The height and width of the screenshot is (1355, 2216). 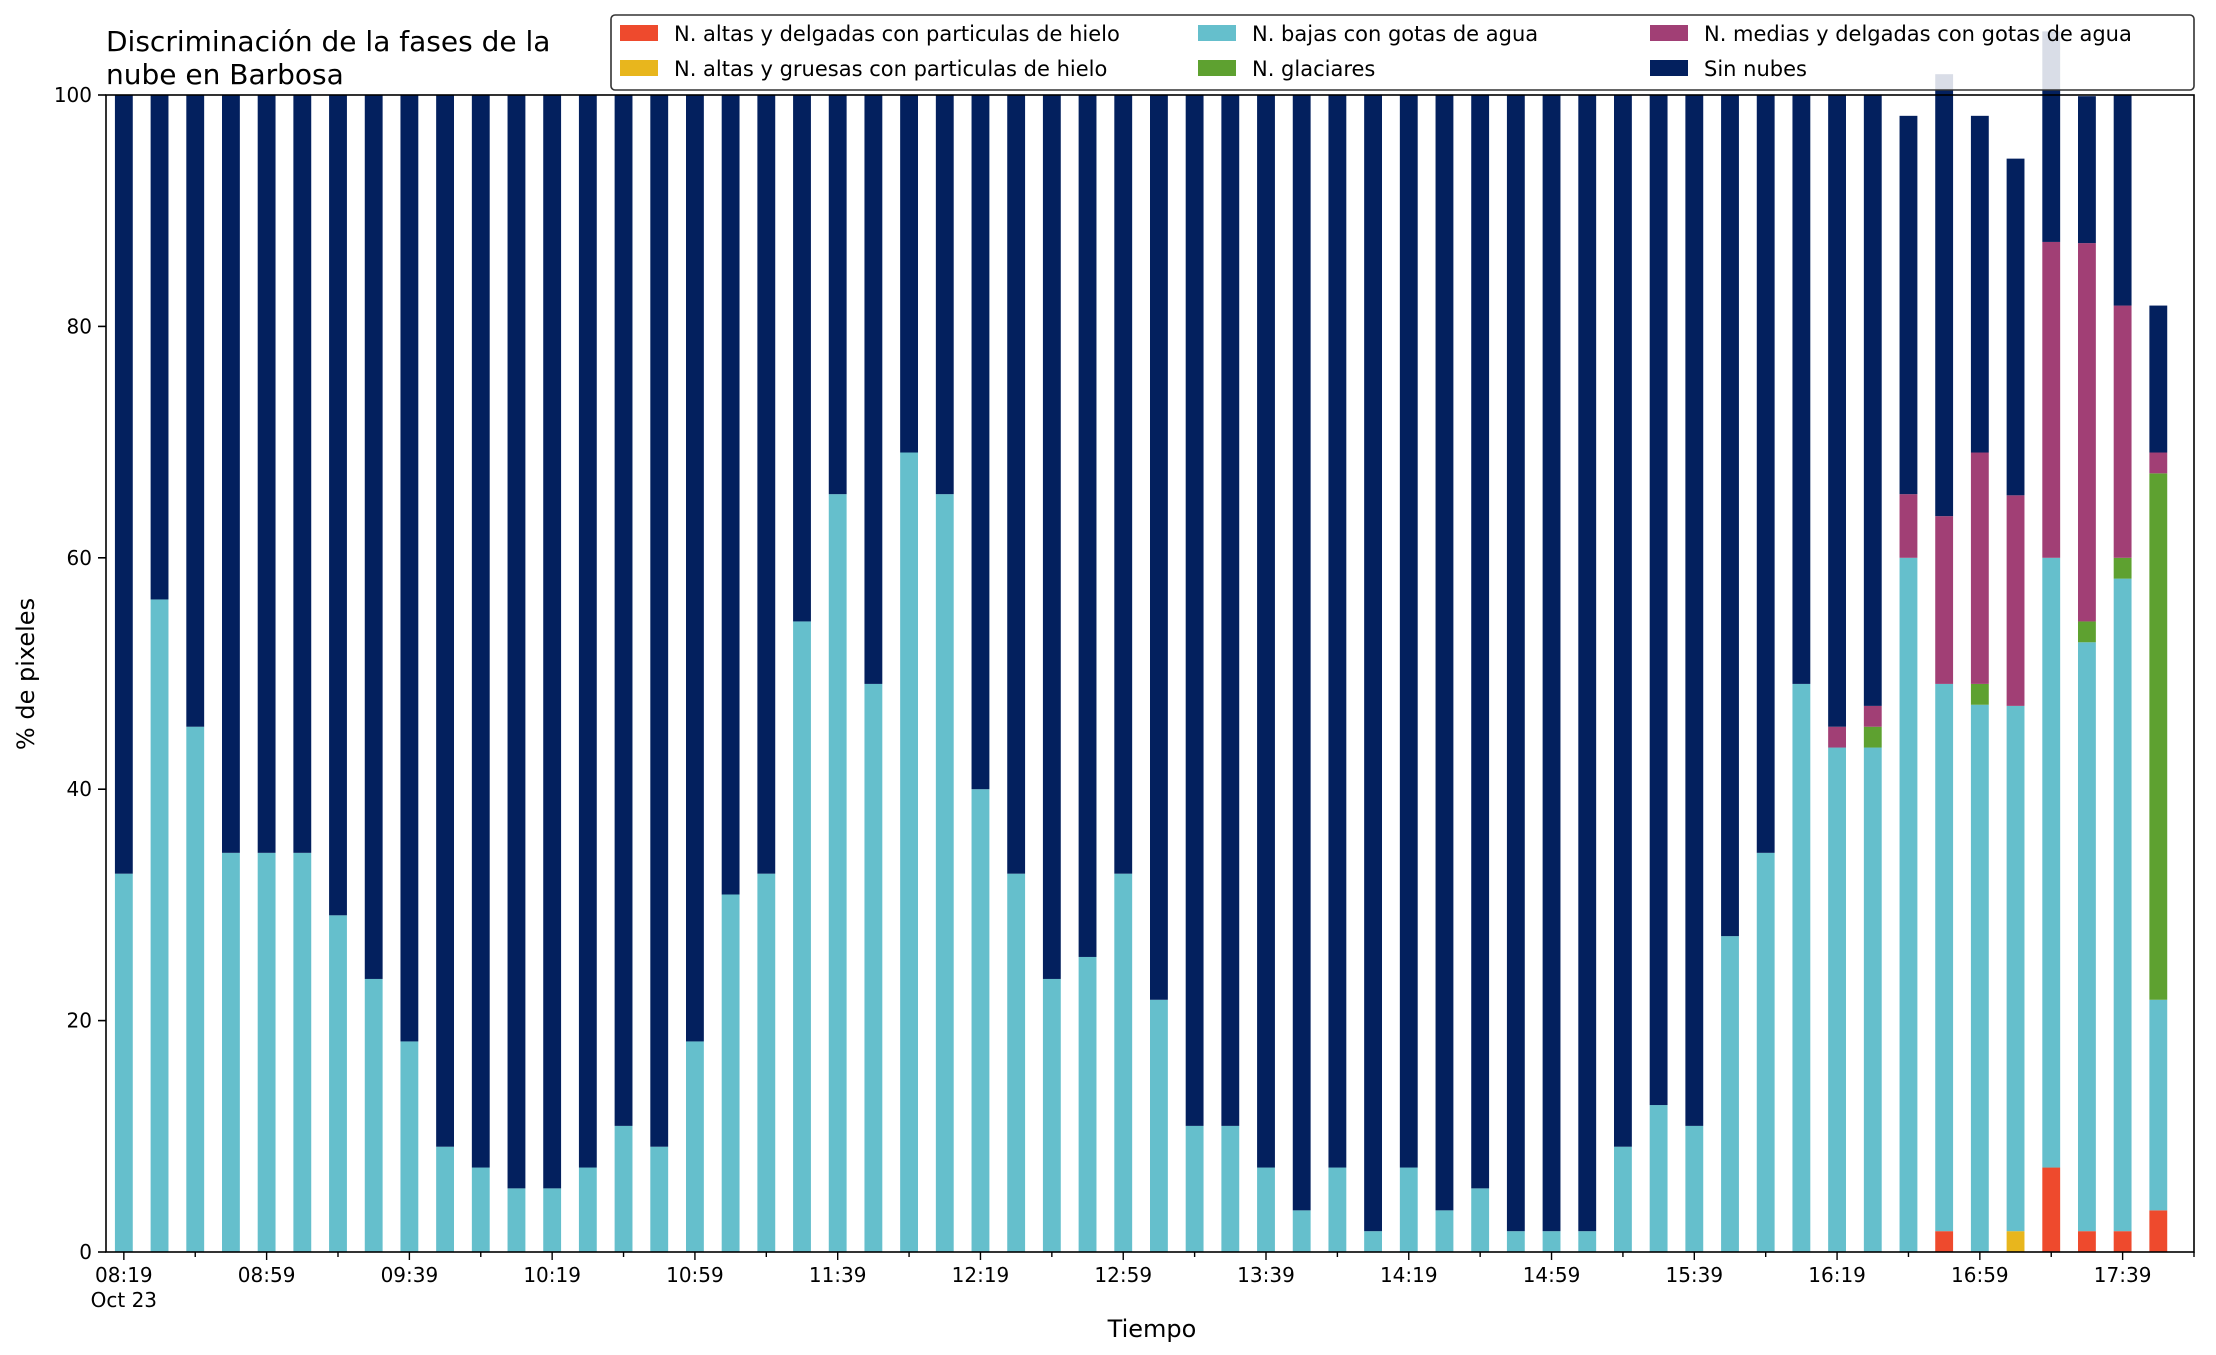 I want to click on x-tick-label: 13:39, so click(x=1266, y=1275).